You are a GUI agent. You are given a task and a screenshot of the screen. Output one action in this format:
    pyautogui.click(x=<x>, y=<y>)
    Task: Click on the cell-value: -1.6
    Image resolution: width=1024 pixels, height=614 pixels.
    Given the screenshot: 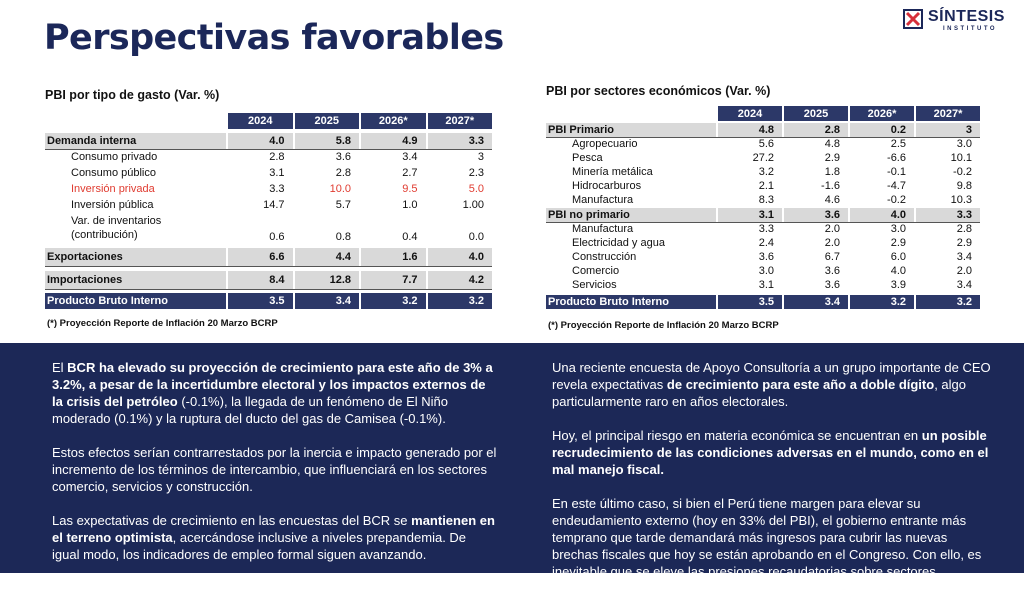 What is the action you would take?
    pyautogui.click(x=830, y=186)
    